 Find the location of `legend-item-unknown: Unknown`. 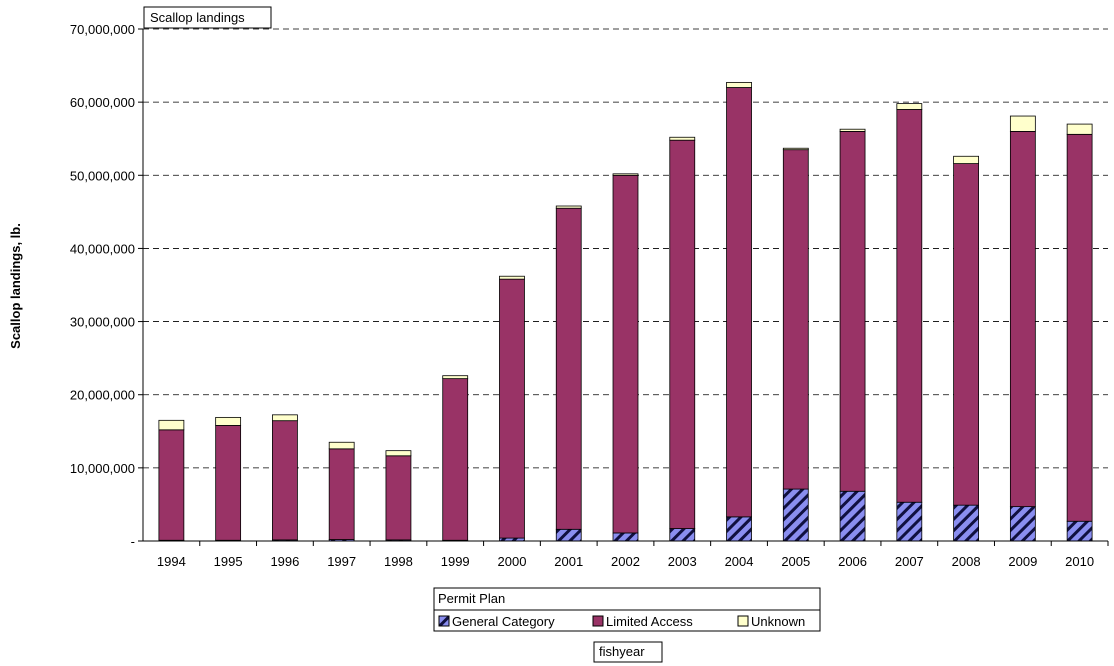

legend-item-unknown: Unknown is located at coordinates (771, 621).